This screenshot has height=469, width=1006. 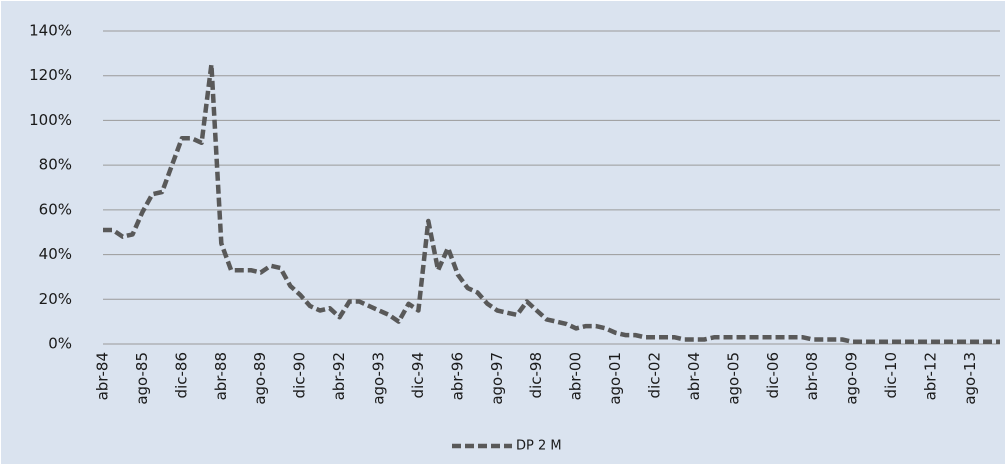 What do you see at coordinates (655, 375) in the screenshot?
I see `x-tick-label: dic-02` at bounding box center [655, 375].